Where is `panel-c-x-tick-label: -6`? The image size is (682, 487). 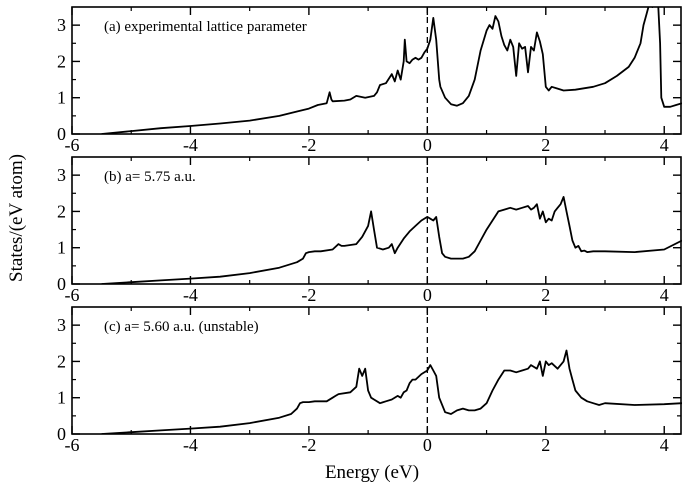
panel-c-x-tick-label: -6 is located at coordinates (72, 445).